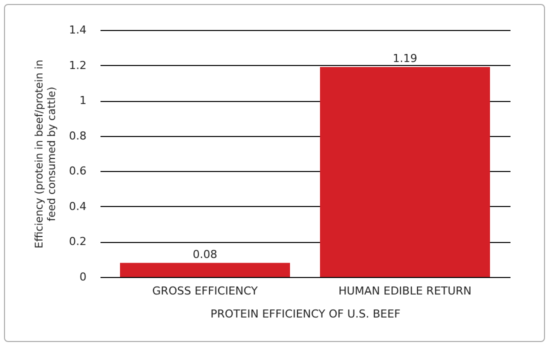 The height and width of the screenshot is (348, 551). Describe the element at coordinates (77, 135) in the screenshot. I see `y-tick-label: 0.8` at that location.